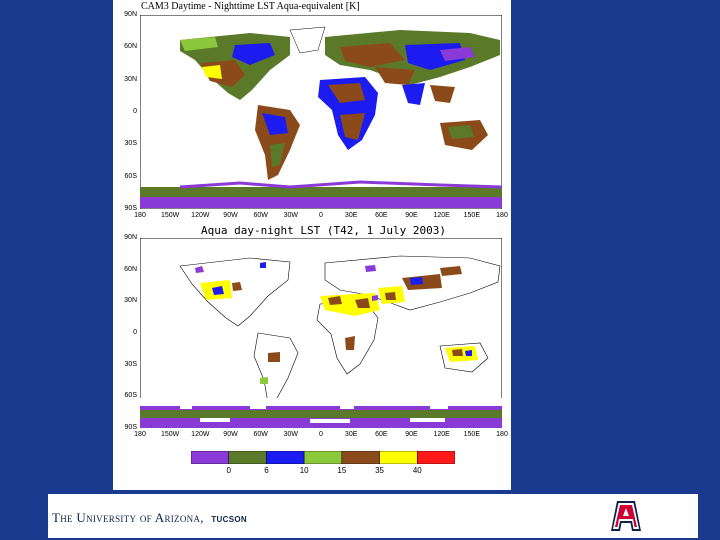 This screenshot has height=540, width=720. I want to click on bottom-map-lat-label: 90S, so click(130, 427).